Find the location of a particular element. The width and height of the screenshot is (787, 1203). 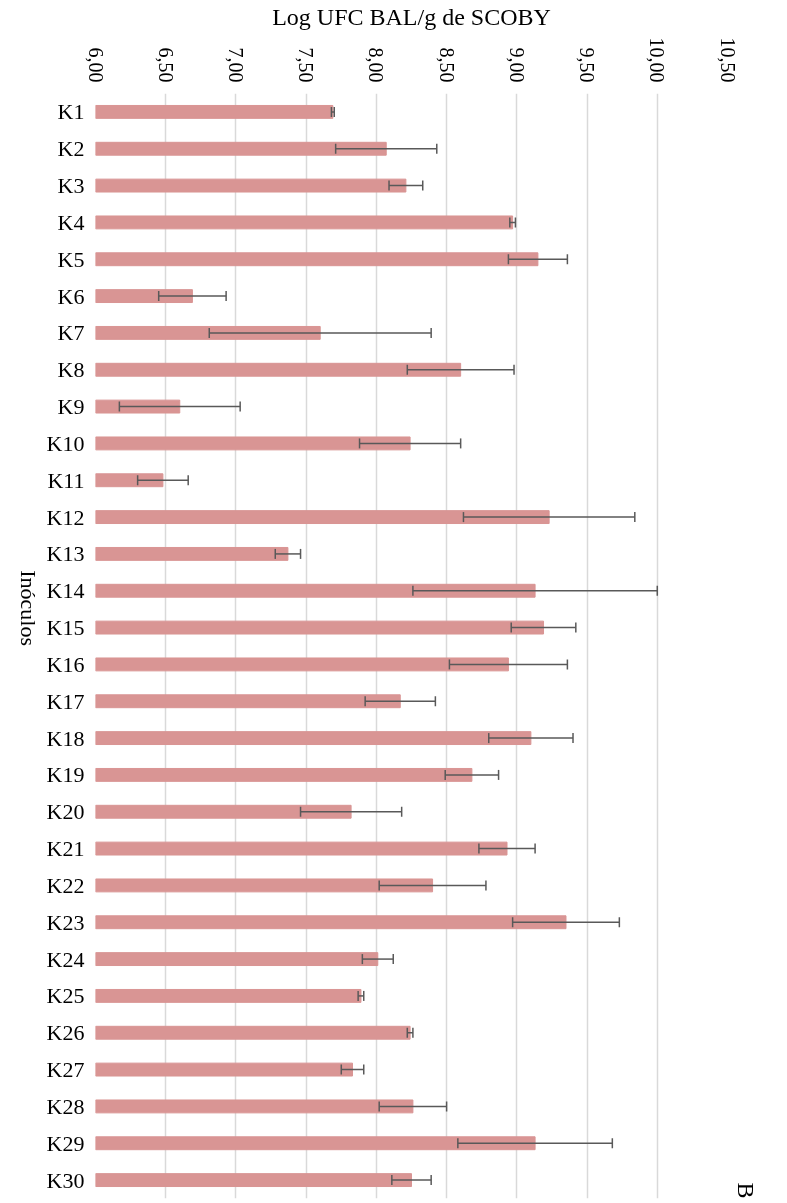

y-tick-label: K5 is located at coordinates (71, 259).